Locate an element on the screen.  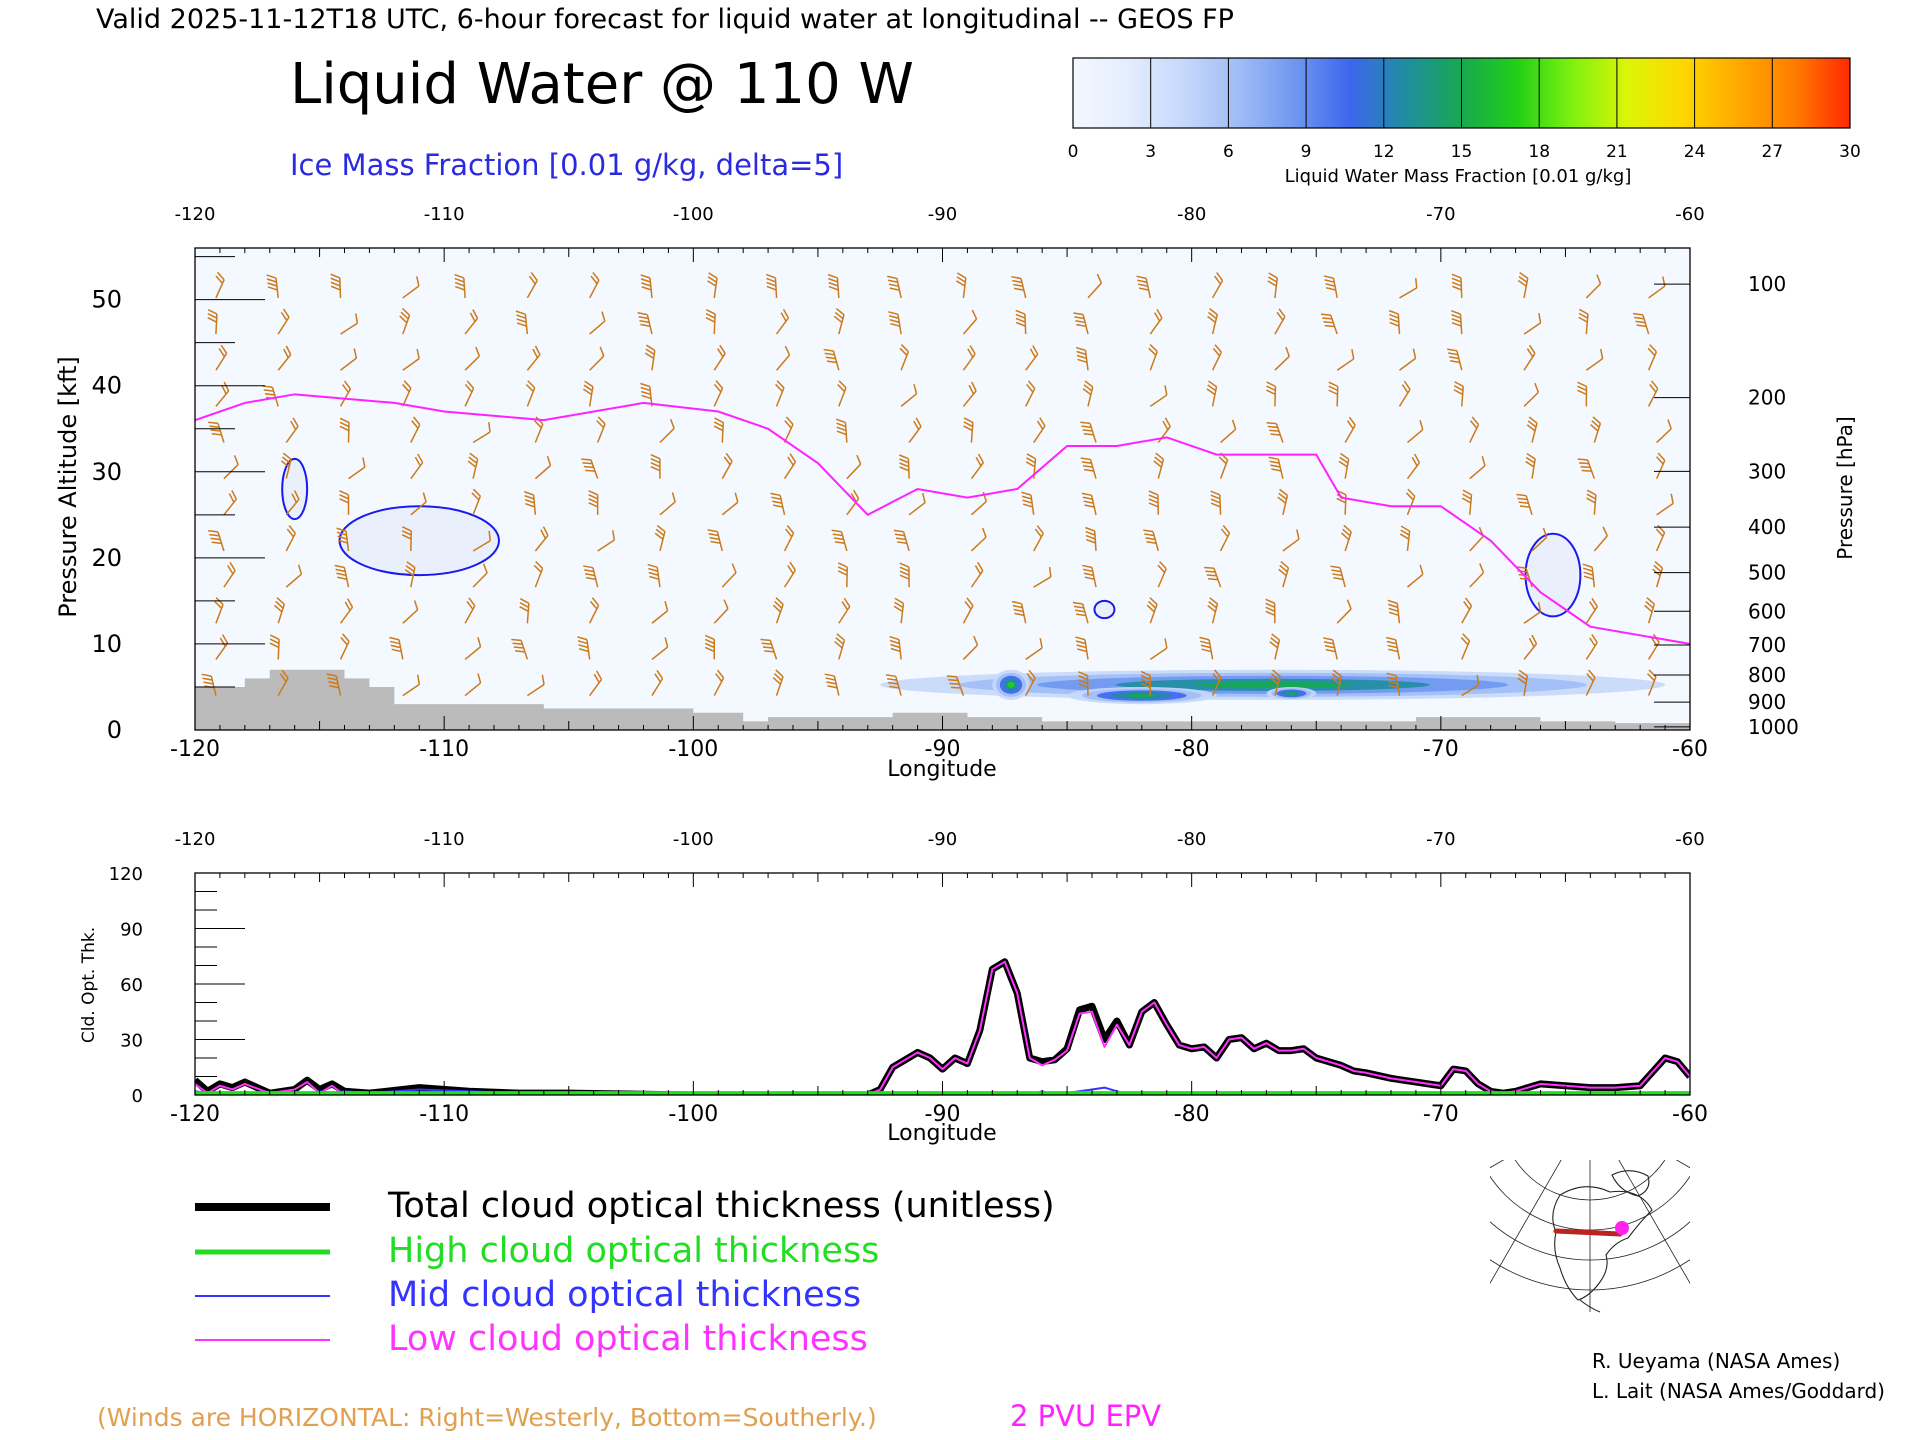
graticule-meridian is located at coordinates (1497, 1164).